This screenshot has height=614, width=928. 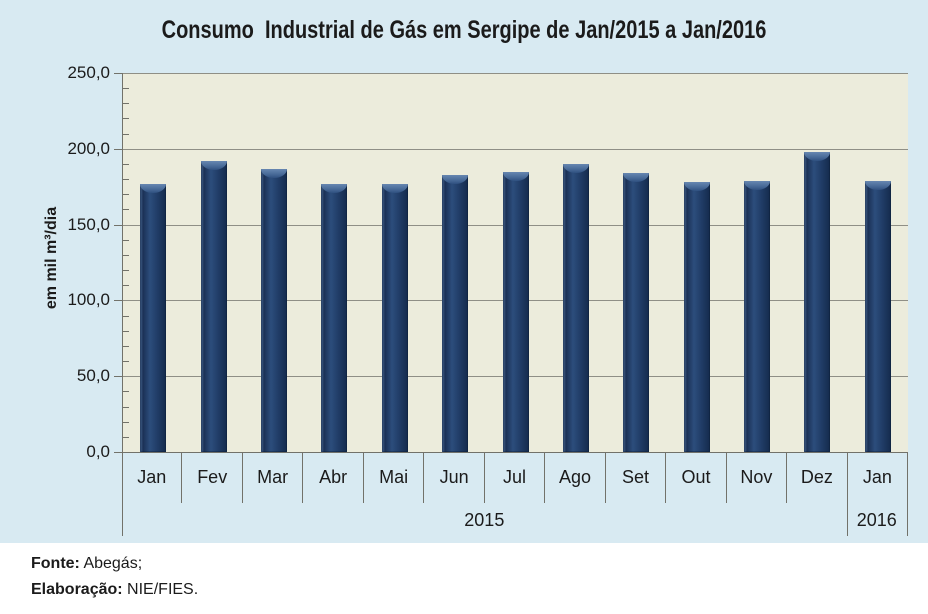 I want to click on y-tick-label-3: 150,0, so click(x=88, y=224).